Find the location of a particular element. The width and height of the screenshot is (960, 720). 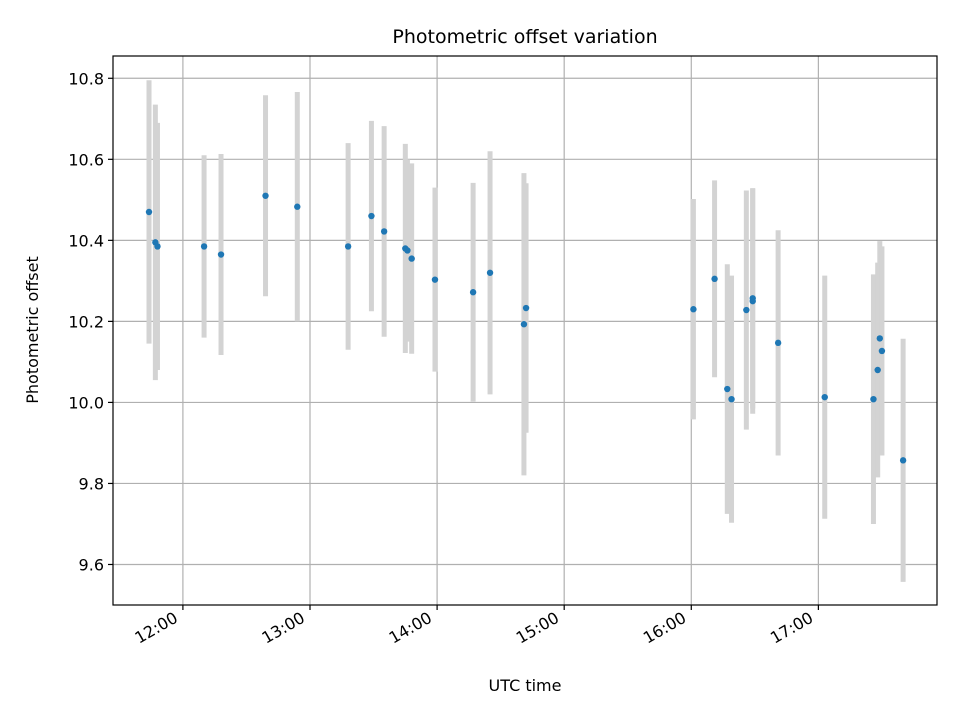

chart-title: Photometric offset variation is located at coordinates (524, 37).